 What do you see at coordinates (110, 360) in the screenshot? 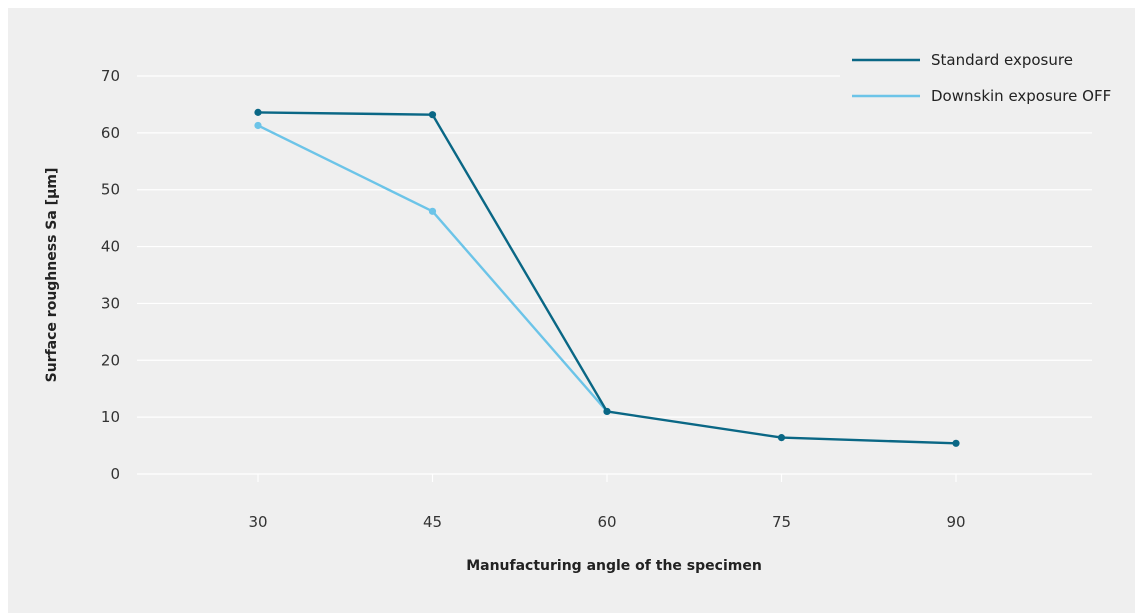
I see `y-tick-20: 20` at bounding box center [110, 360].